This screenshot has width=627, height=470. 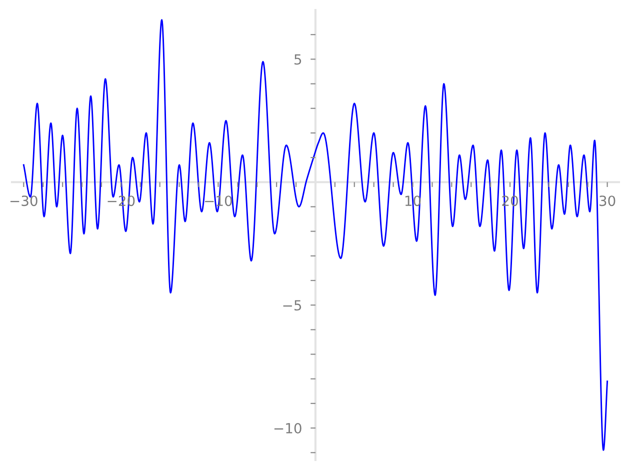 What do you see at coordinates (298, 59) in the screenshot?
I see `y-tick-label: 5` at bounding box center [298, 59].